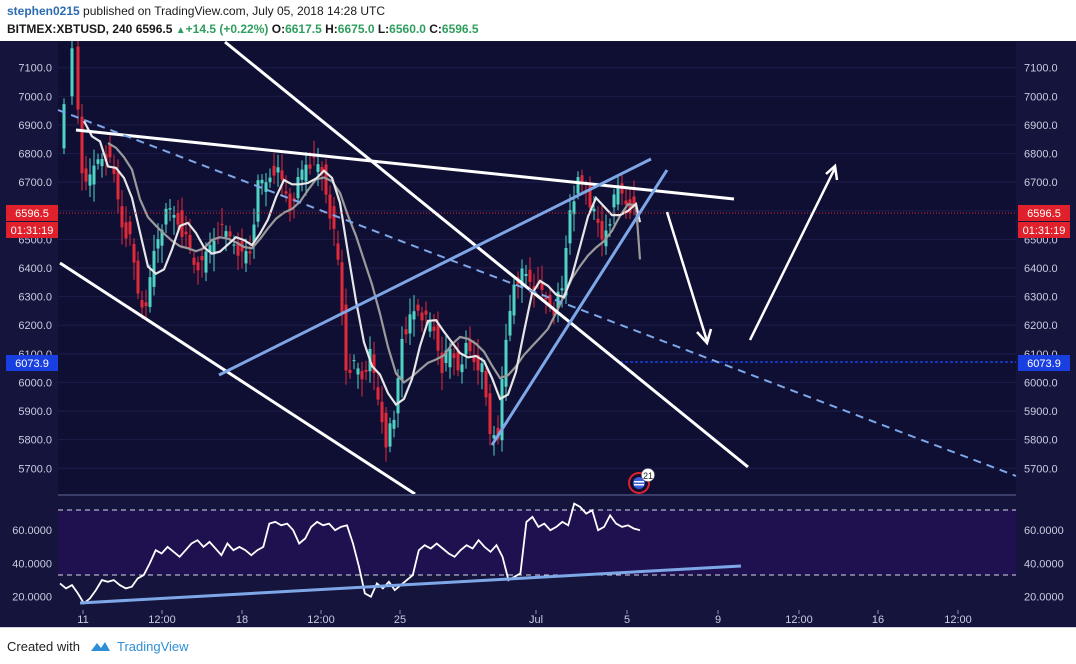 The width and height of the screenshot is (1076, 664). What do you see at coordinates (793, 252) in the screenshot?
I see `up-arrow-annotation-icon` at bounding box center [793, 252].